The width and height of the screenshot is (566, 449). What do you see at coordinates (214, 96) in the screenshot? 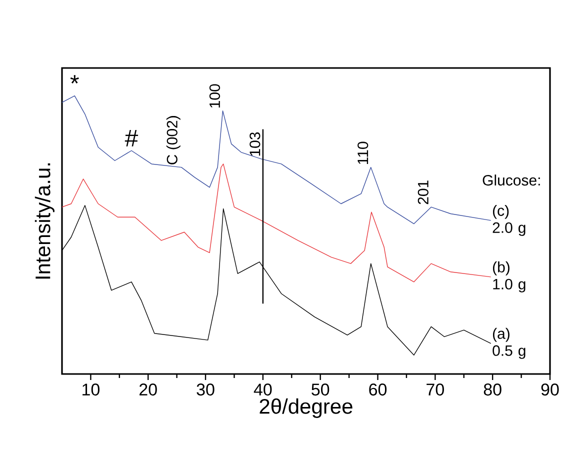
I see `annotation: 100` at bounding box center [214, 96].